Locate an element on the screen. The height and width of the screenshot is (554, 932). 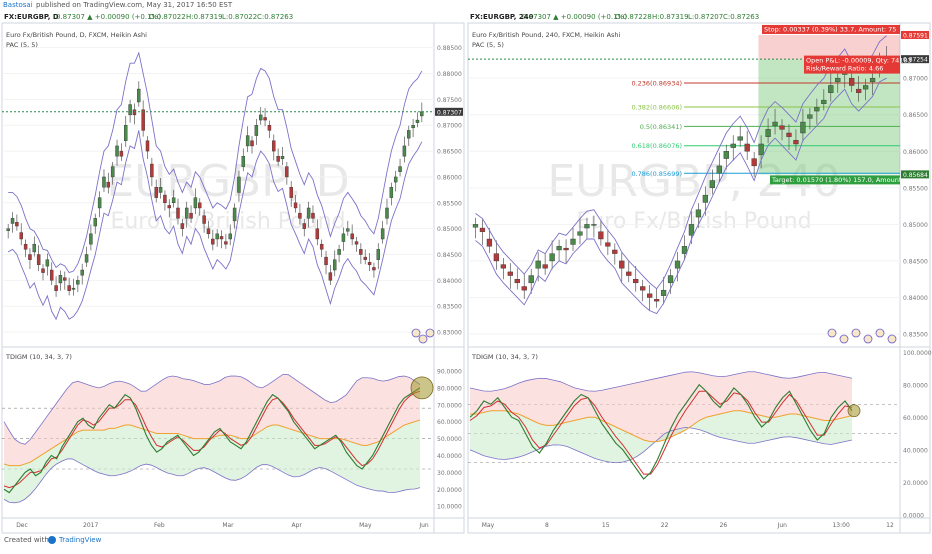
right-ytick-label: 0.84000 is located at coordinates (915, 298).